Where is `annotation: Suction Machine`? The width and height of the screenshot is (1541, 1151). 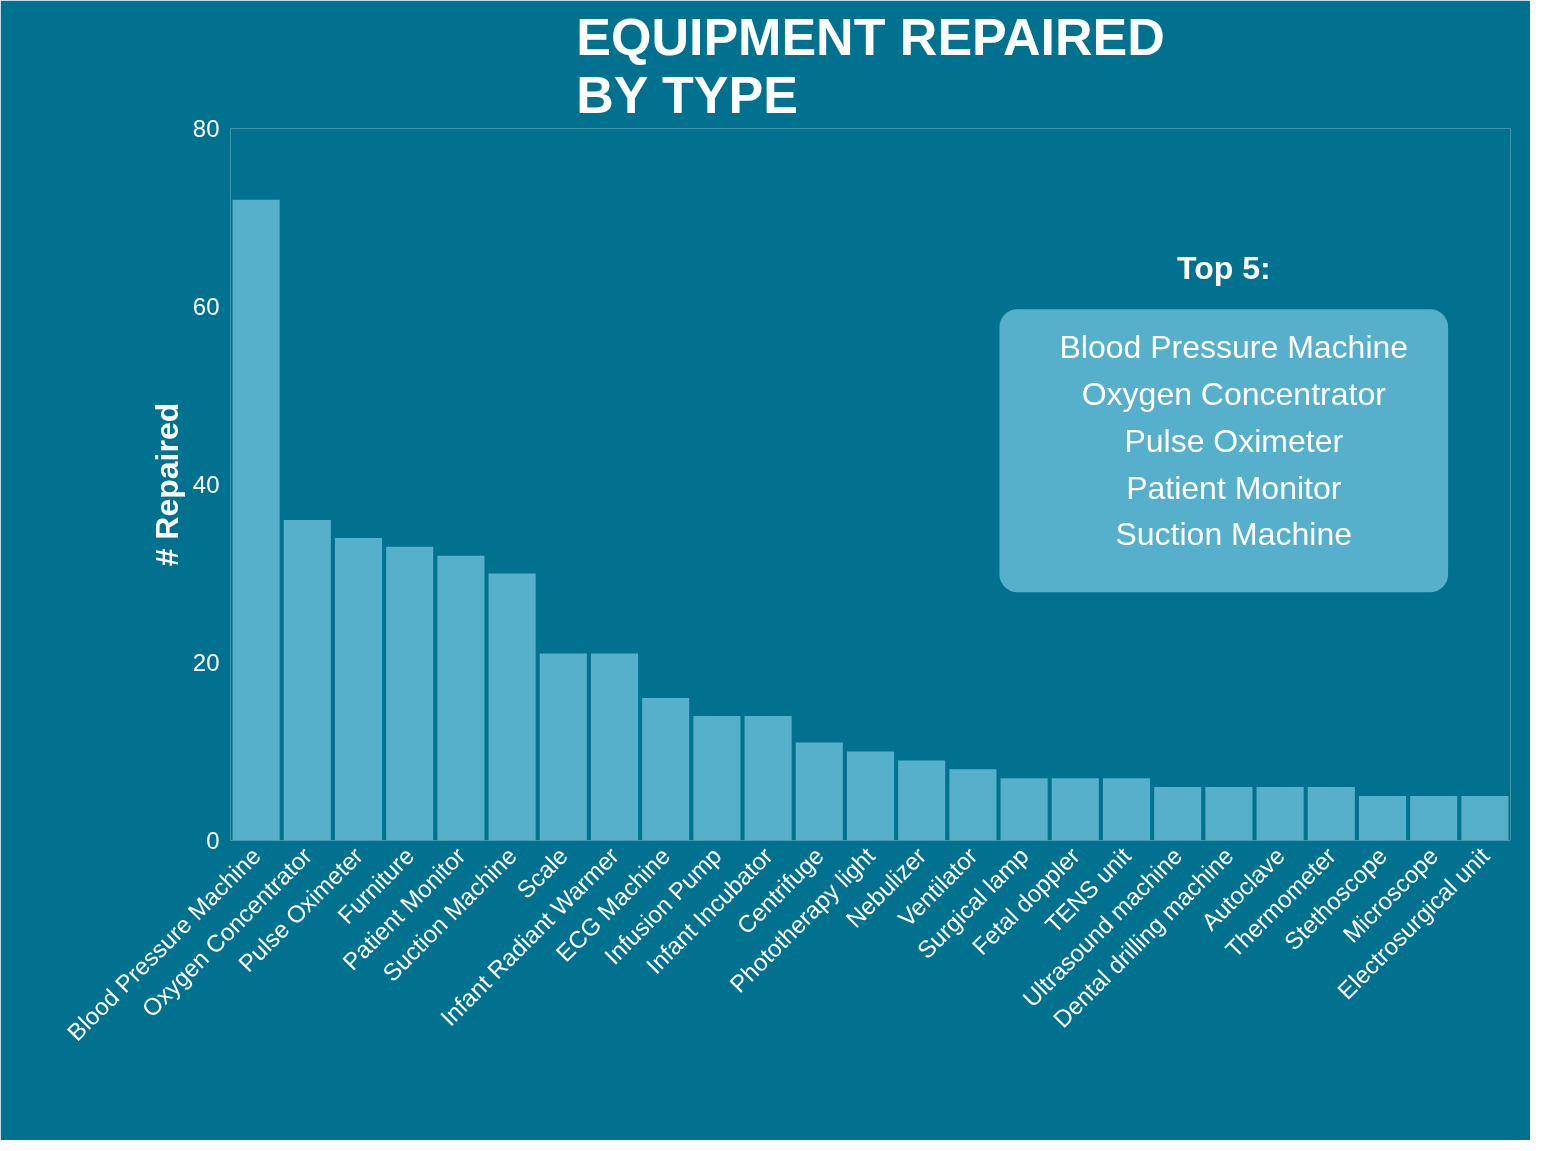
annotation: Suction Machine is located at coordinates (1234, 534).